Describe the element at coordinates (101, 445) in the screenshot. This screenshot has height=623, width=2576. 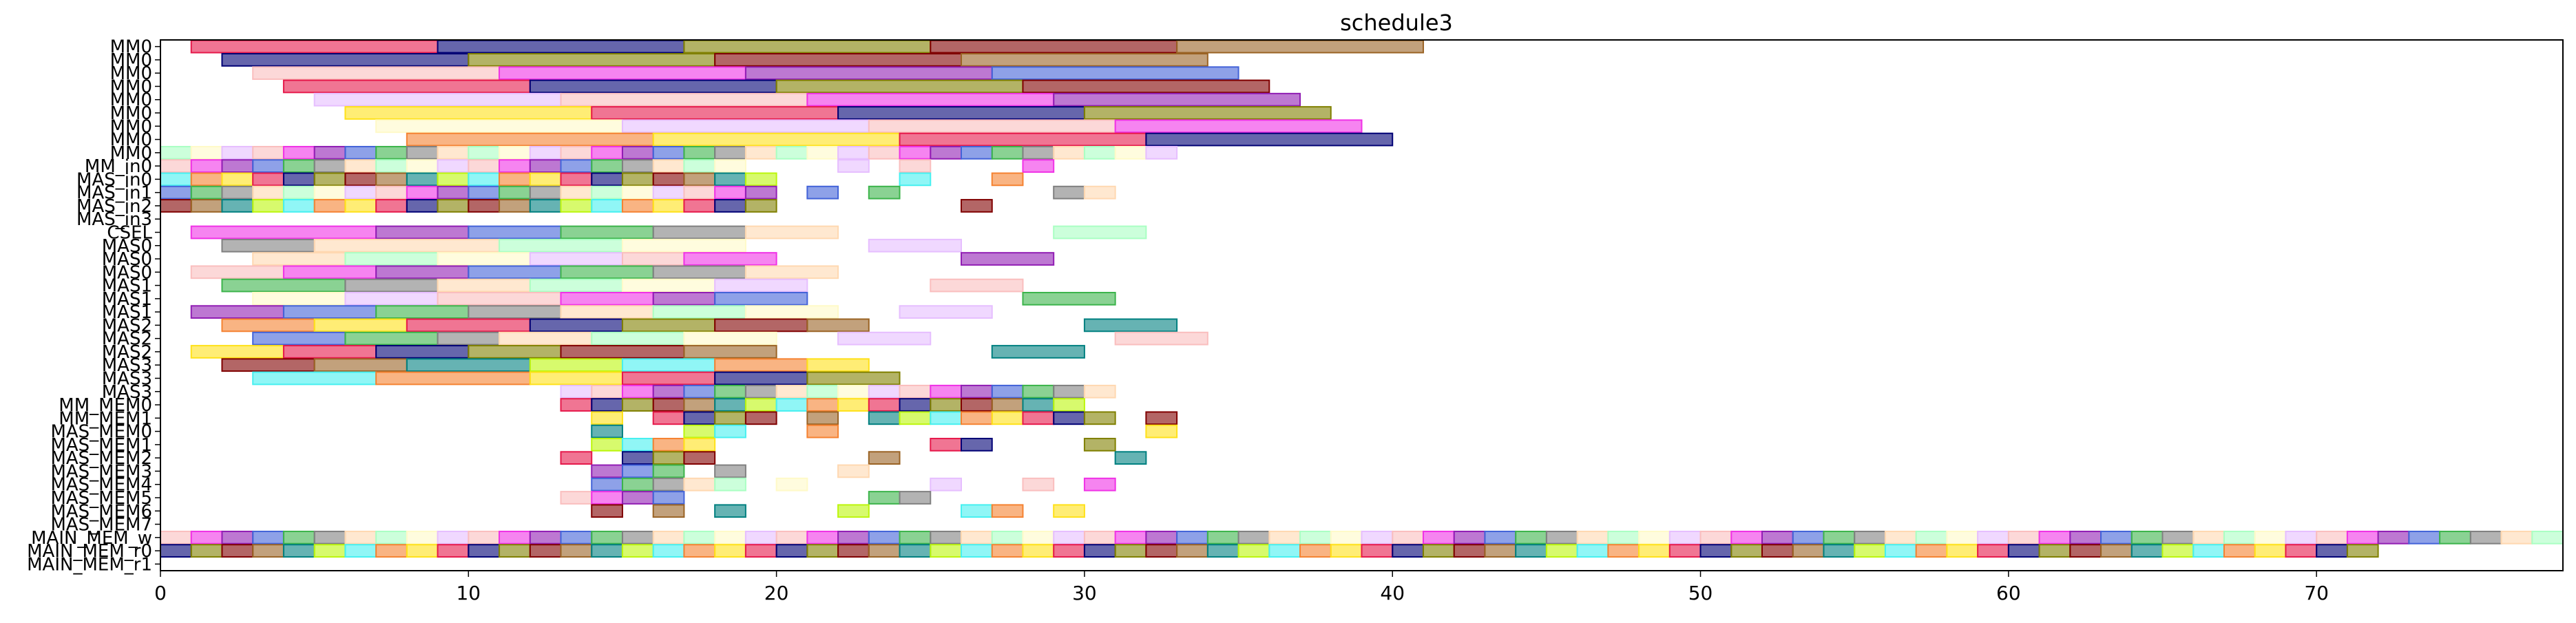
I see `y-tick-label: MAS_MEM1` at that location.